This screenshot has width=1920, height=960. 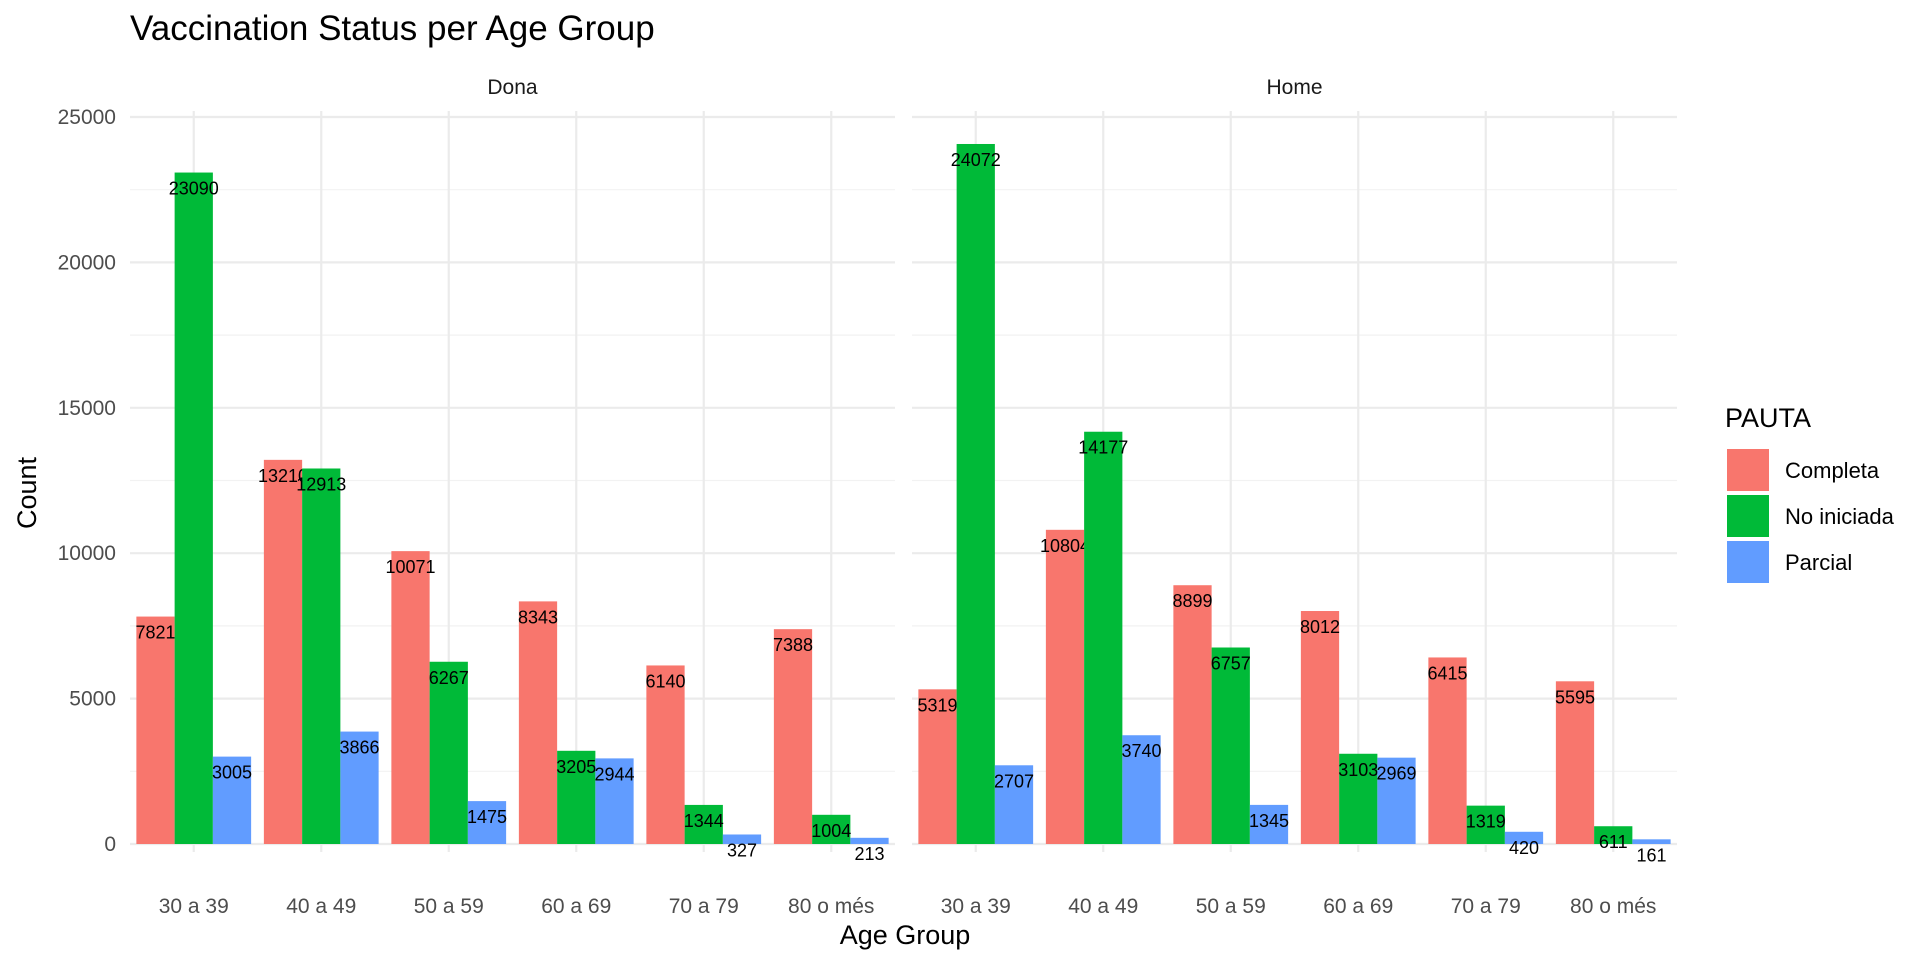 I want to click on bar-value-label: 3740, so click(x=1141, y=751).